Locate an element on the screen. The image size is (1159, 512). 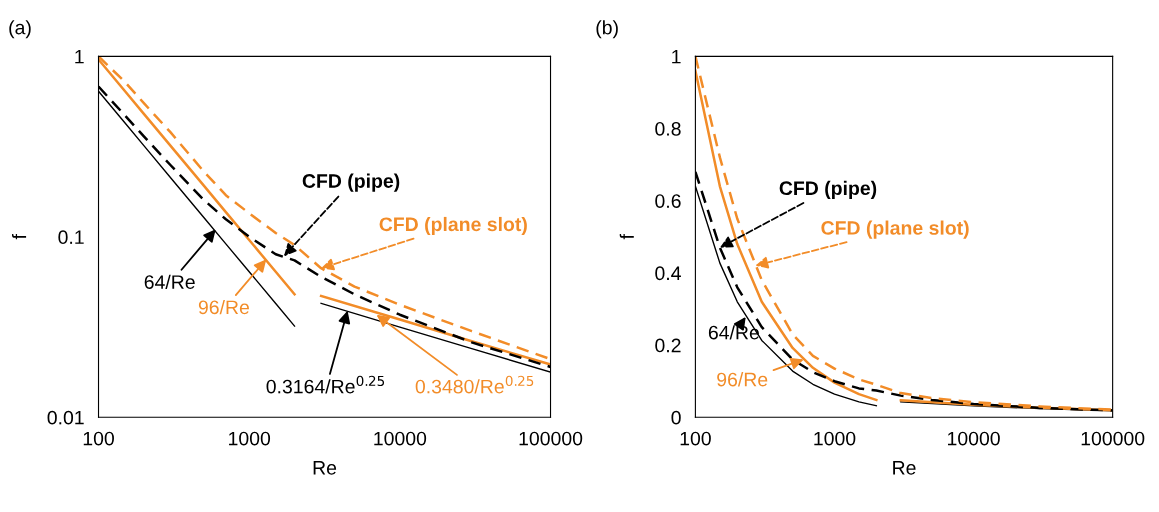
chart-title: (b) is located at coordinates (607, 29).